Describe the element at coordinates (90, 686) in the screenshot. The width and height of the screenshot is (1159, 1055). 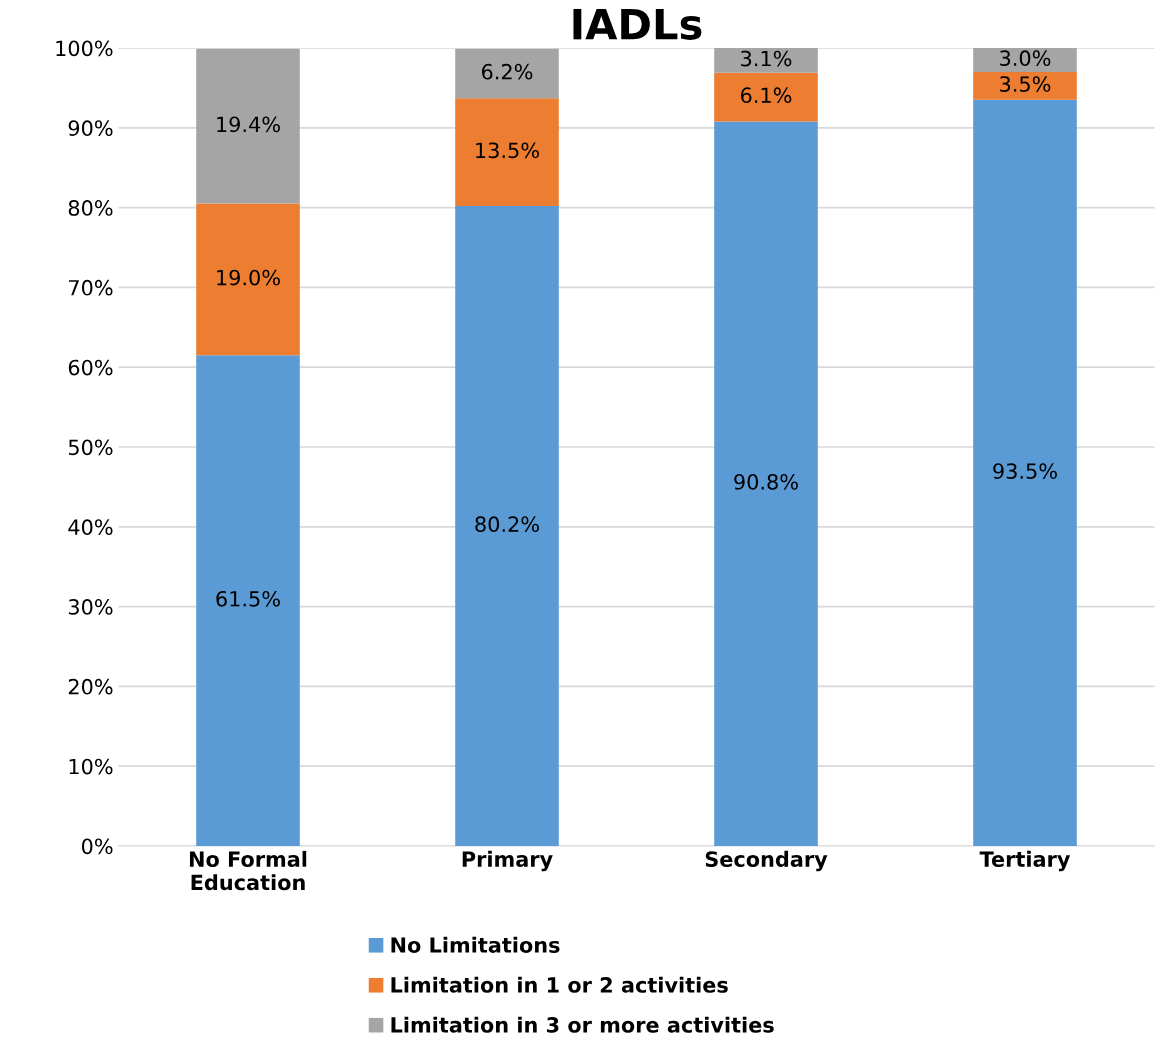
I see `y-tick-label: 20%` at that location.